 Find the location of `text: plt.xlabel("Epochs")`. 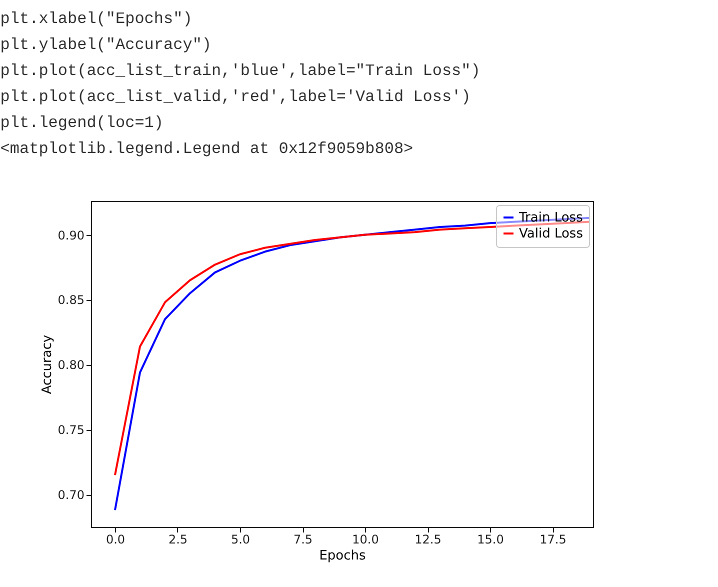

text: plt.xlabel("Epochs") is located at coordinates (96, 19).